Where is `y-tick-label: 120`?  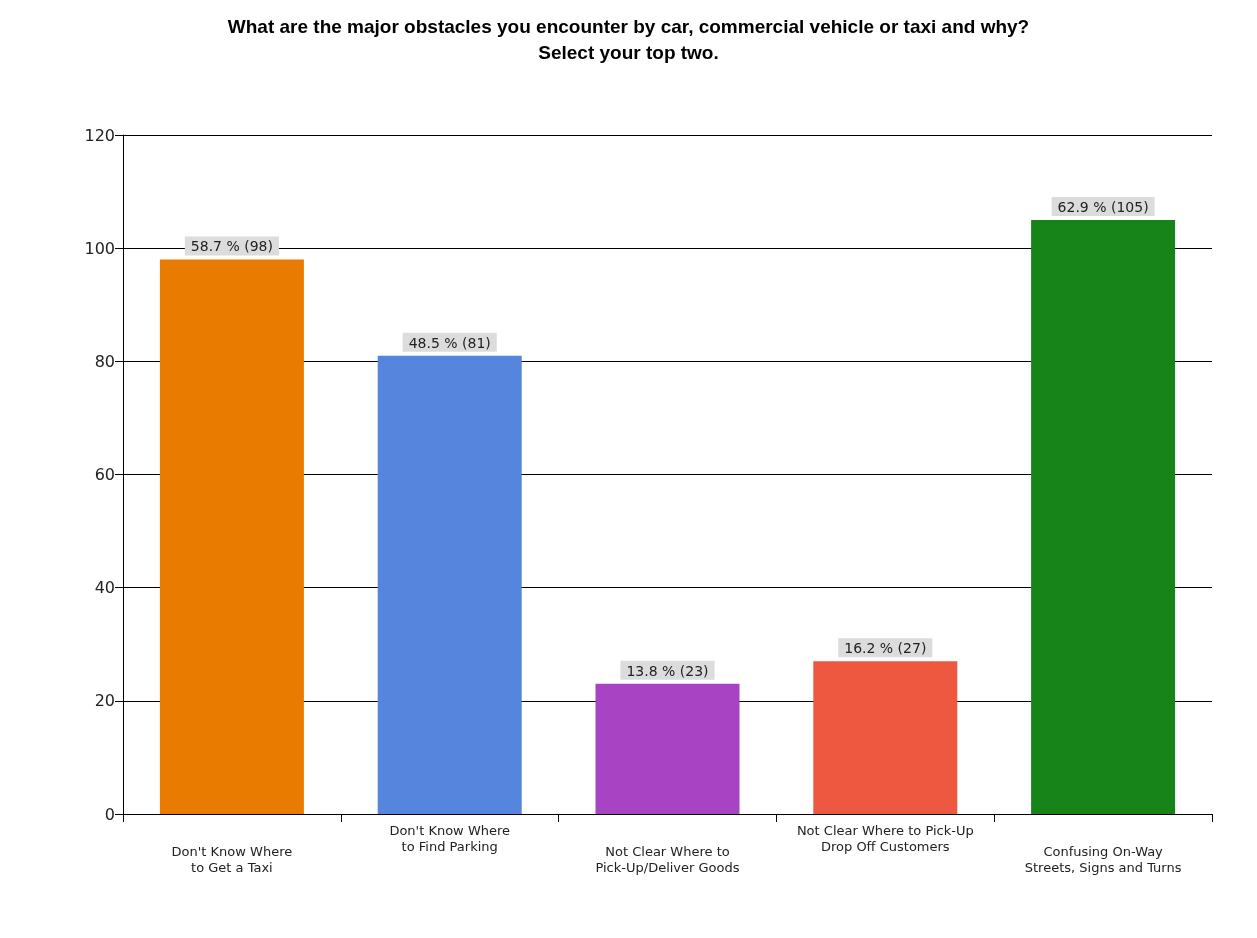
y-tick-label: 120 is located at coordinates (99, 135).